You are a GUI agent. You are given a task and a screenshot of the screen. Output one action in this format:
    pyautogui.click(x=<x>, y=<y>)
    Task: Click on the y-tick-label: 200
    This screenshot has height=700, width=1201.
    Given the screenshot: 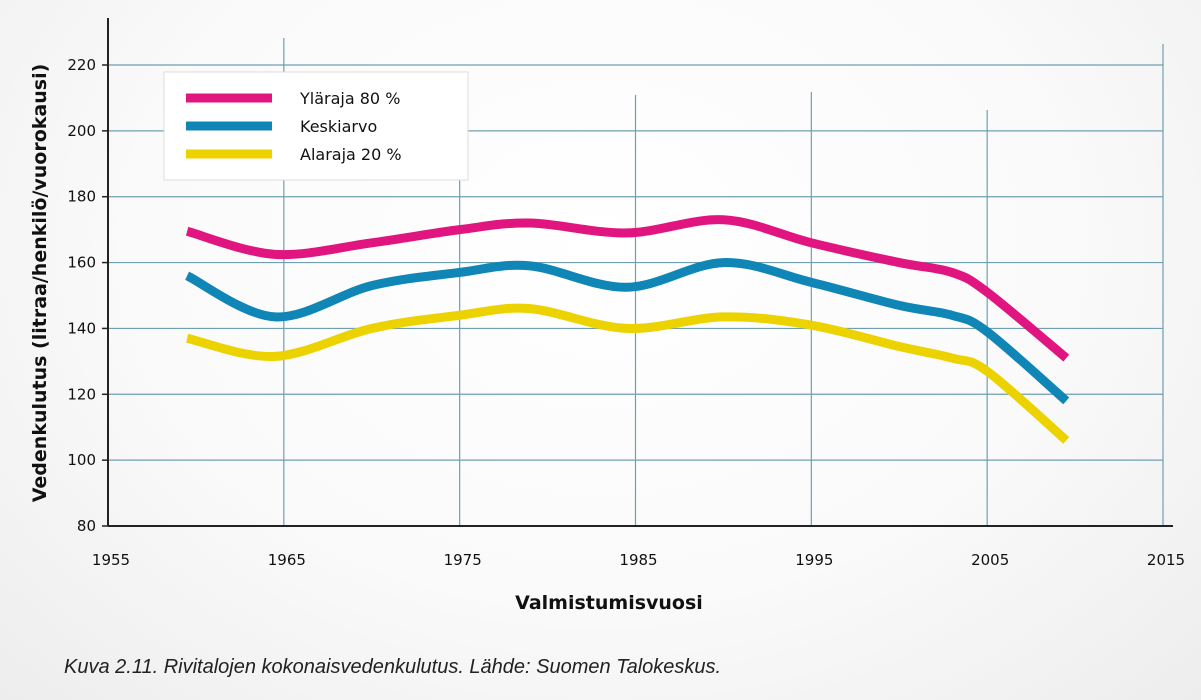 What is the action you would take?
    pyautogui.click(x=81, y=131)
    